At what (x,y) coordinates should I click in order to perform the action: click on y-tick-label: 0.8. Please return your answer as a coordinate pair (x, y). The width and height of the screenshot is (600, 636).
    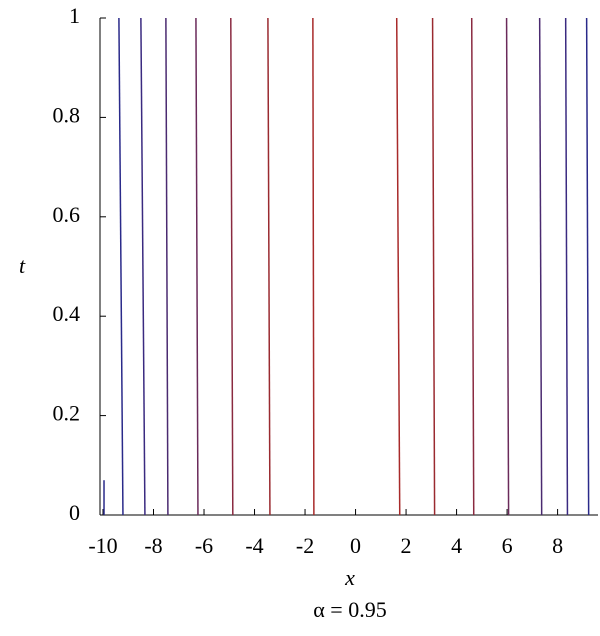
    Looking at the image, I should click on (67, 114).